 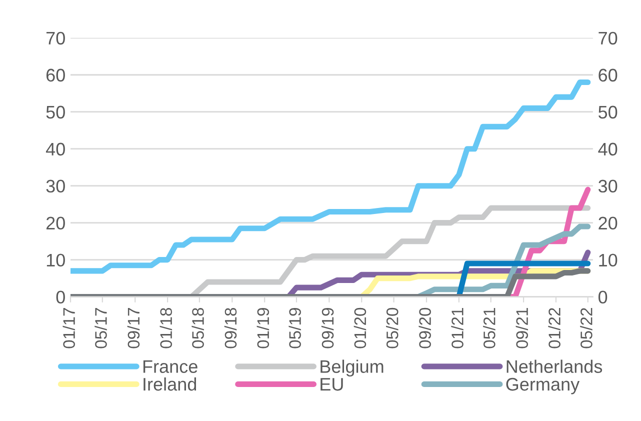 I want to click on x-tick-label: 05/20, so click(x=392, y=328).